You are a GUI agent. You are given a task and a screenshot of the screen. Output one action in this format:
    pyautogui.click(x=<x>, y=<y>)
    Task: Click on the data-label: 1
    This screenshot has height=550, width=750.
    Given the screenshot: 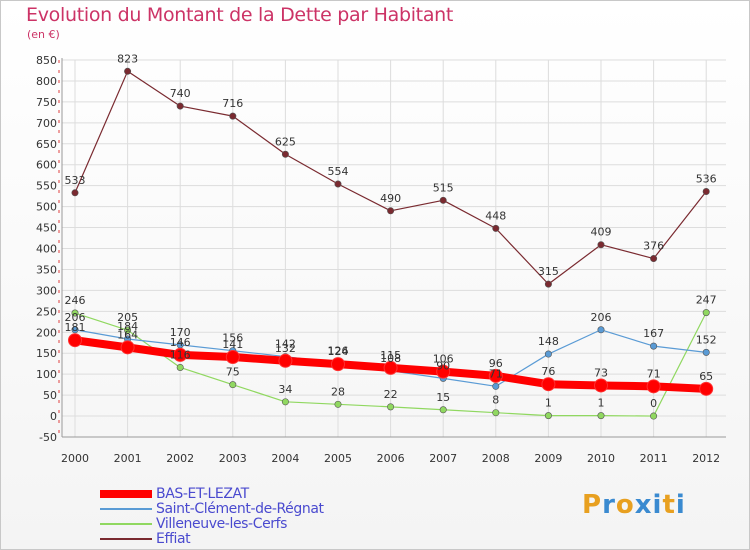 What is the action you would take?
    pyautogui.click(x=548, y=403)
    